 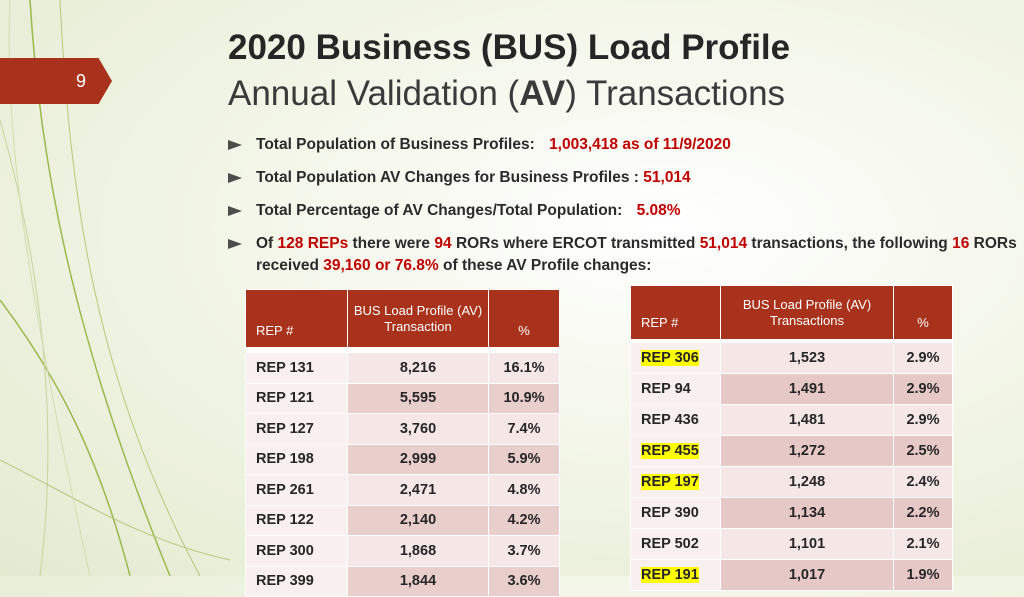 What do you see at coordinates (670, 420) in the screenshot?
I see `rep-label: REP 436` at bounding box center [670, 420].